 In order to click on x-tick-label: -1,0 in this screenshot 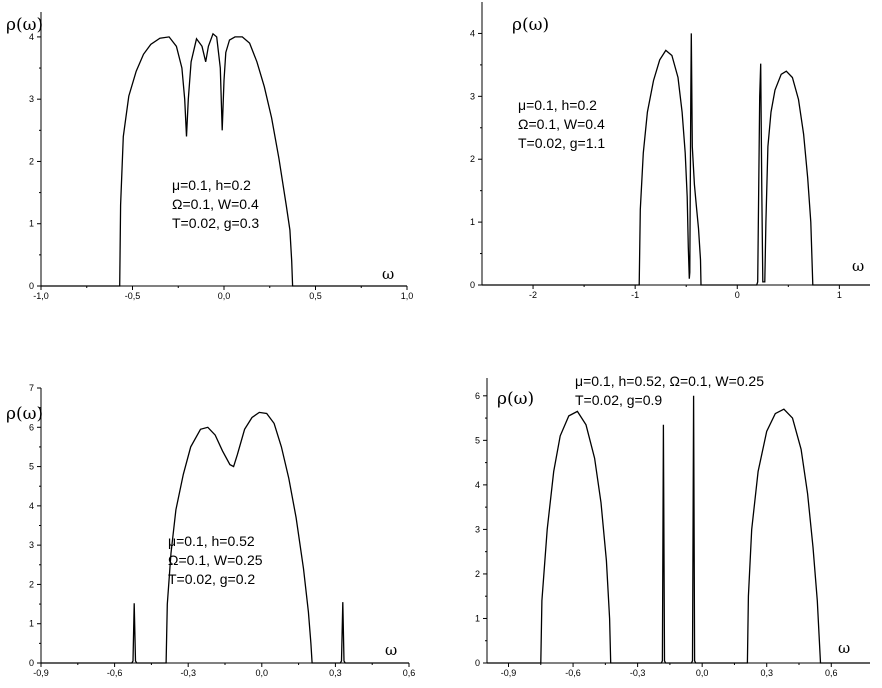, I will do `click(41, 296)`.